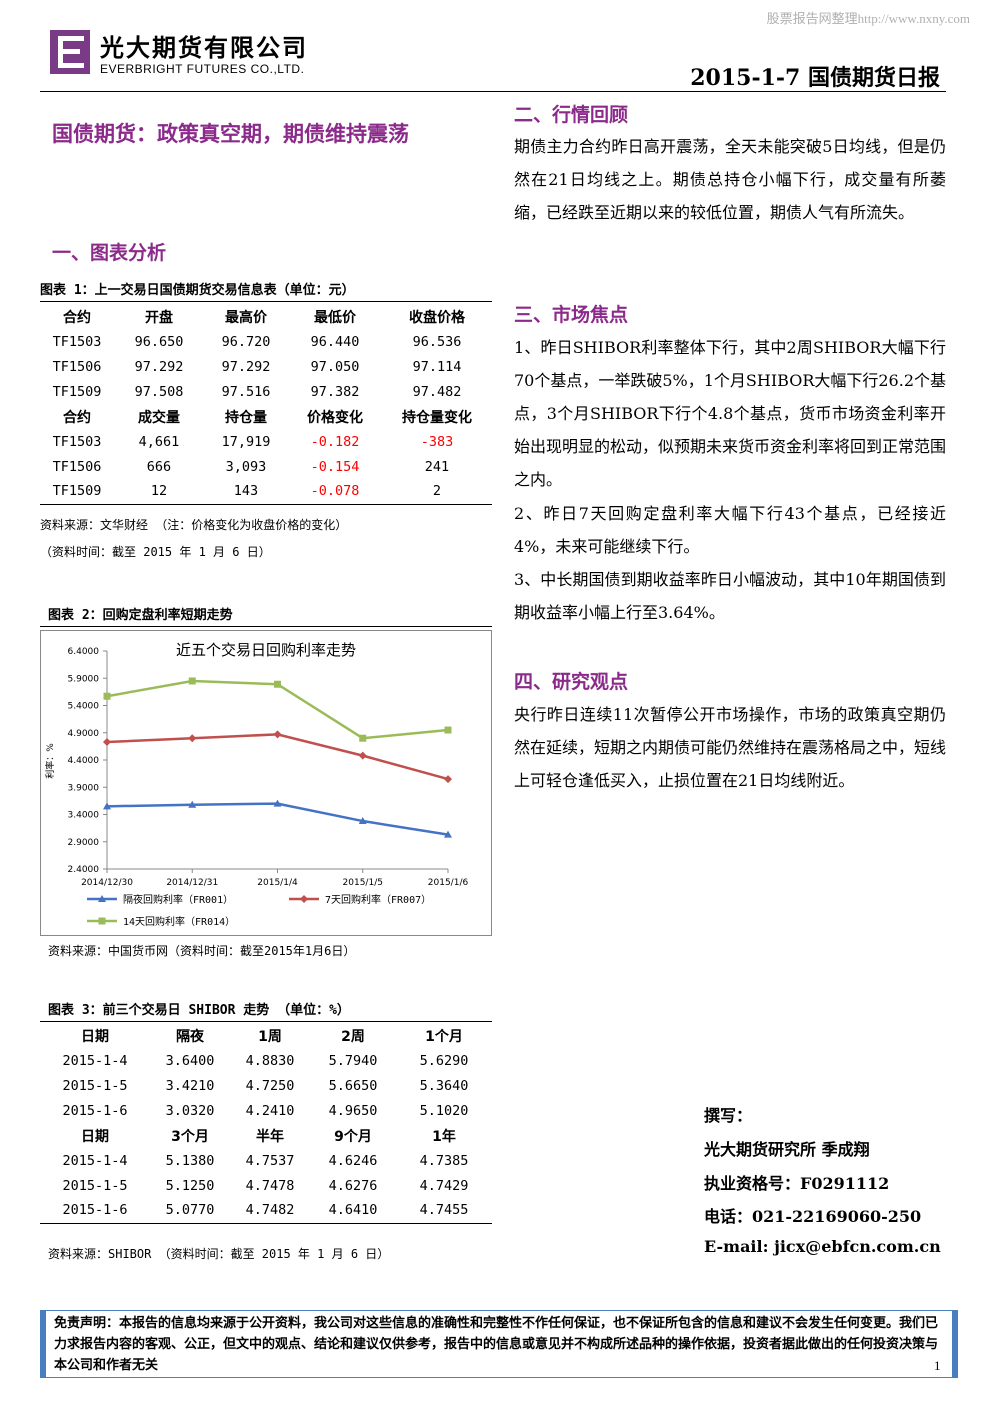  What do you see at coordinates (335, 441) in the screenshot?
I see `futures-table-cell: -0.182` at bounding box center [335, 441].